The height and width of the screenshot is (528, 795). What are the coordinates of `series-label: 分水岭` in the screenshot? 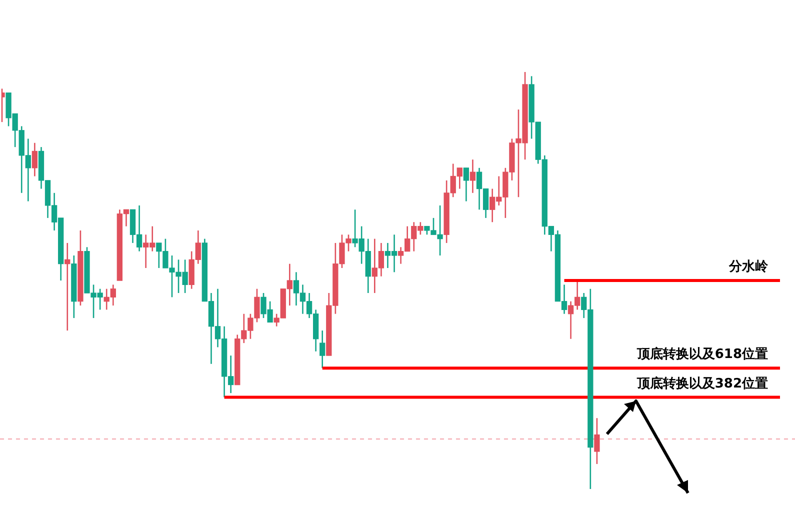 It's located at (748, 267).